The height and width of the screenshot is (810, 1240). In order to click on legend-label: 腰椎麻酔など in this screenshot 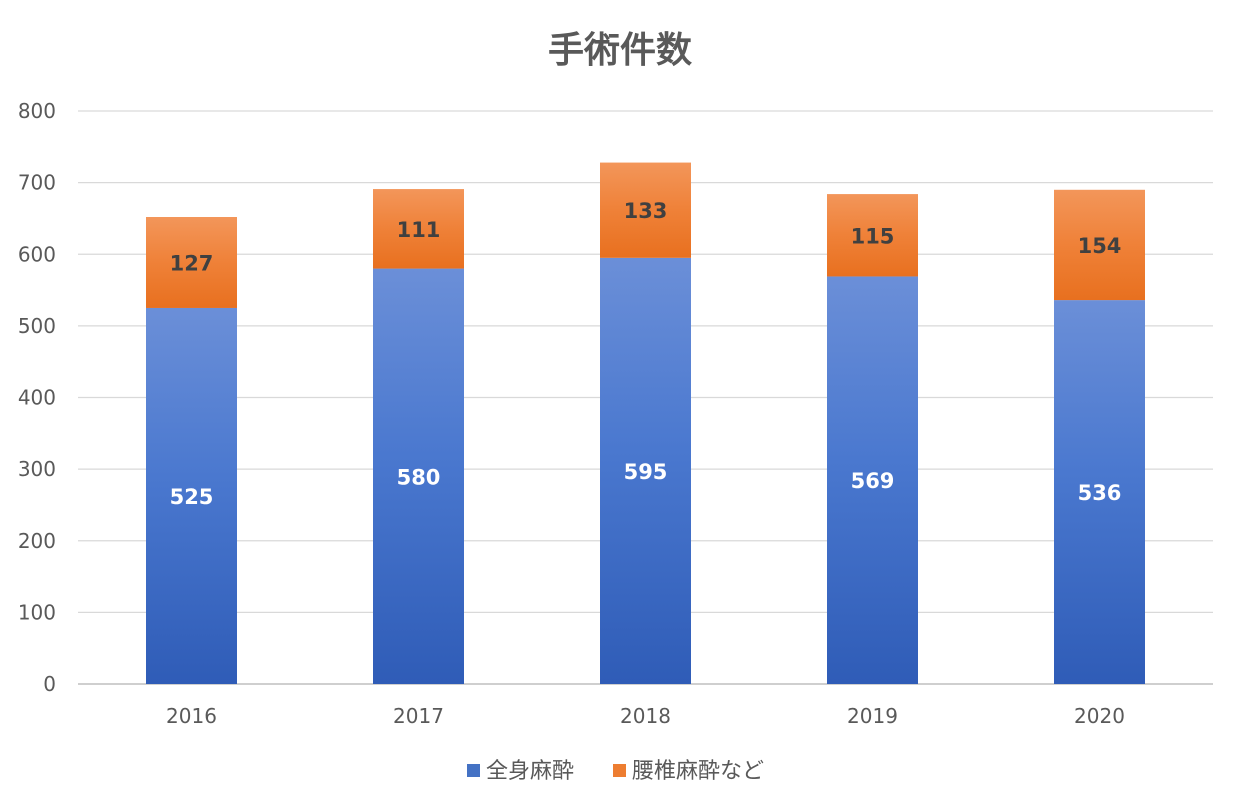, I will do `click(698, 771)`.